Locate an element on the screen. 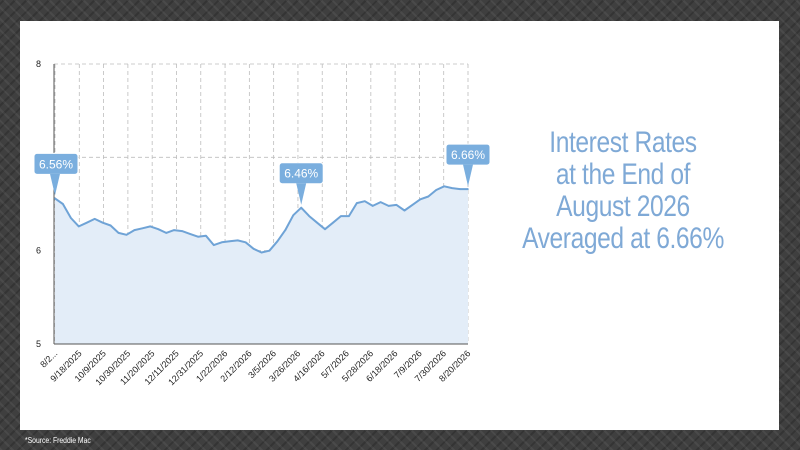 The width and height of the screenshot is (800, 450). value-callout: 6.46% is located at coordinates (301, 183).